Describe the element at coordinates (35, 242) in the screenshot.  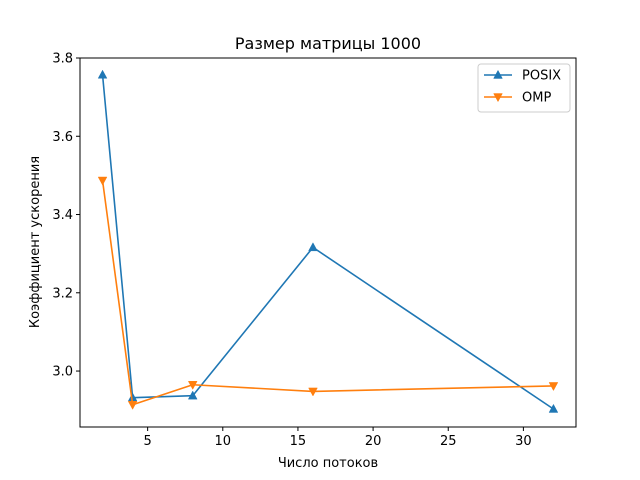
I see `y-axis-label: Коэффициент ускорения` at that location.